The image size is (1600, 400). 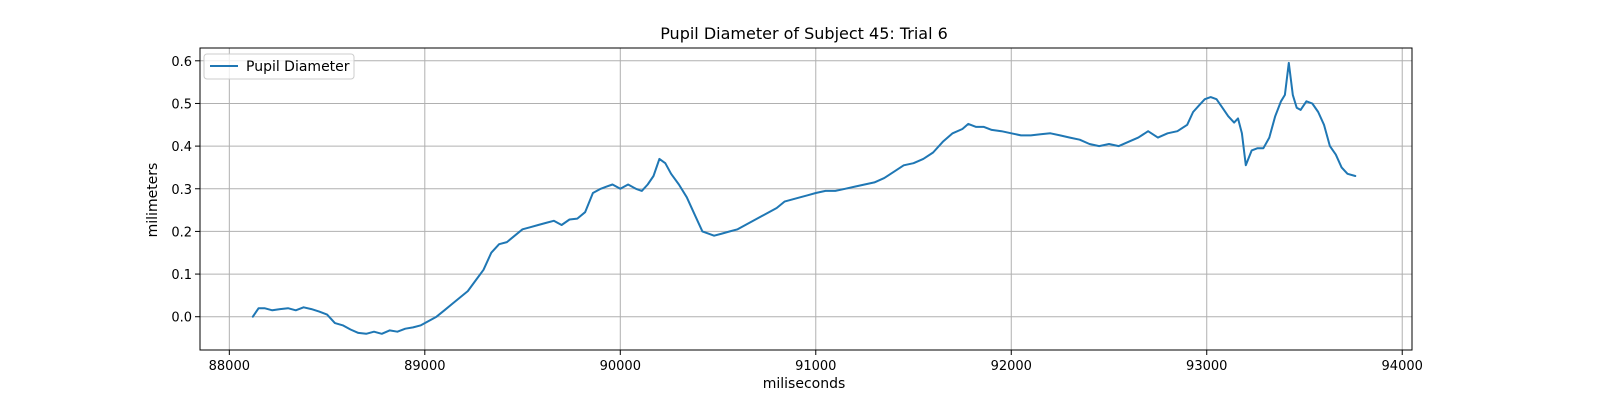 I want to click on x-axis: 88000 89000 90000 91000 92000 93000 94000, so click(x=816, y=362).